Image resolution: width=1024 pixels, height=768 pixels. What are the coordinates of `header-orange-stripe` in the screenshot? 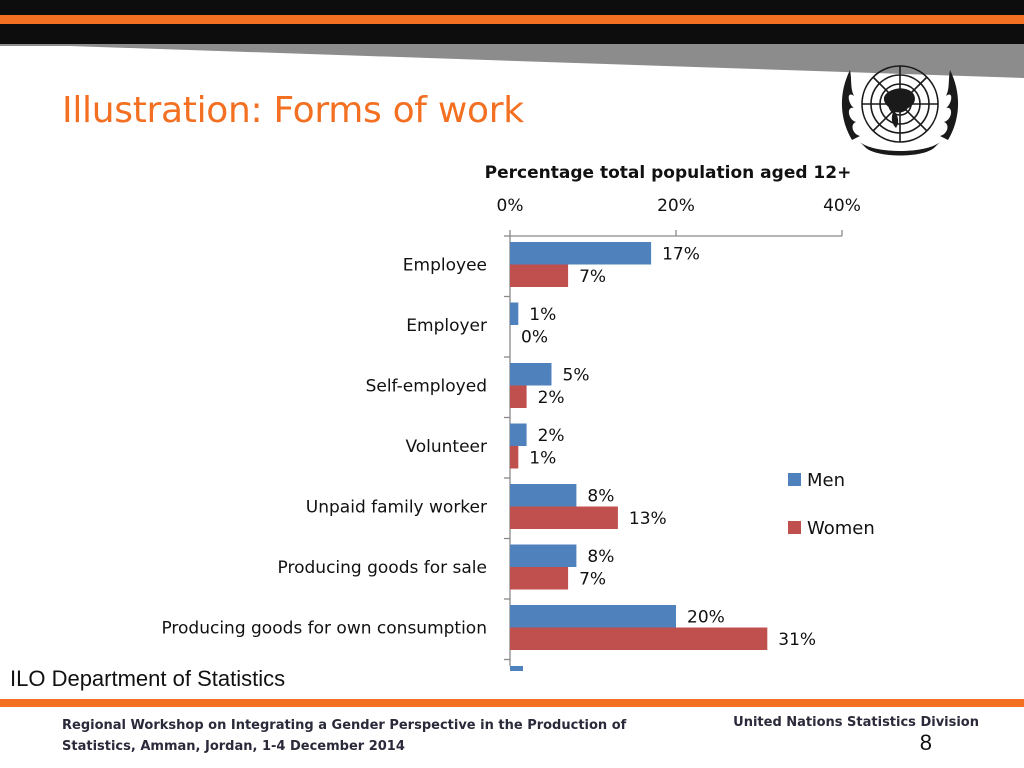 It's located at (512, 19).